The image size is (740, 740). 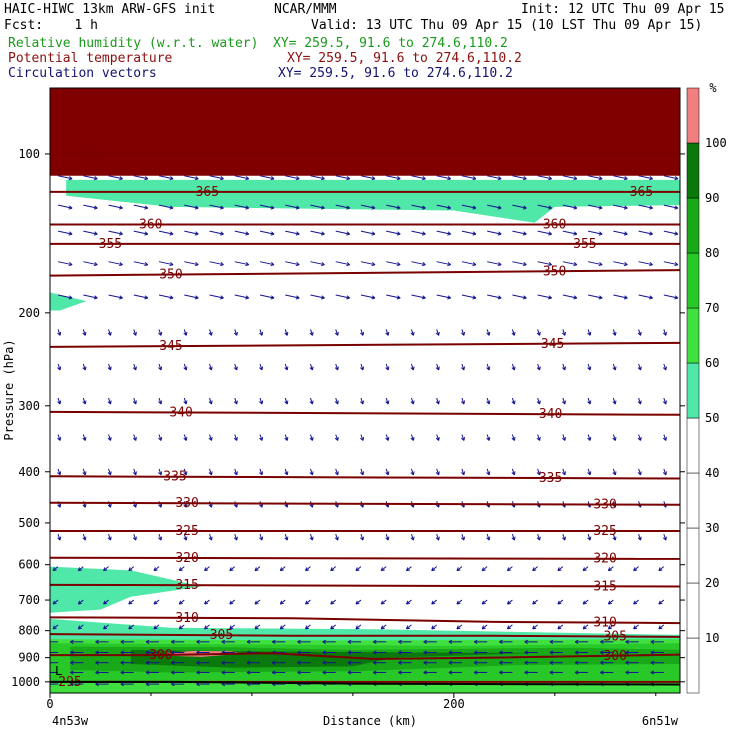 What do you see at coordinates (170, 346) in the screenshot?
I see `theta-label-345: 345` at bounding box center [170, 346].